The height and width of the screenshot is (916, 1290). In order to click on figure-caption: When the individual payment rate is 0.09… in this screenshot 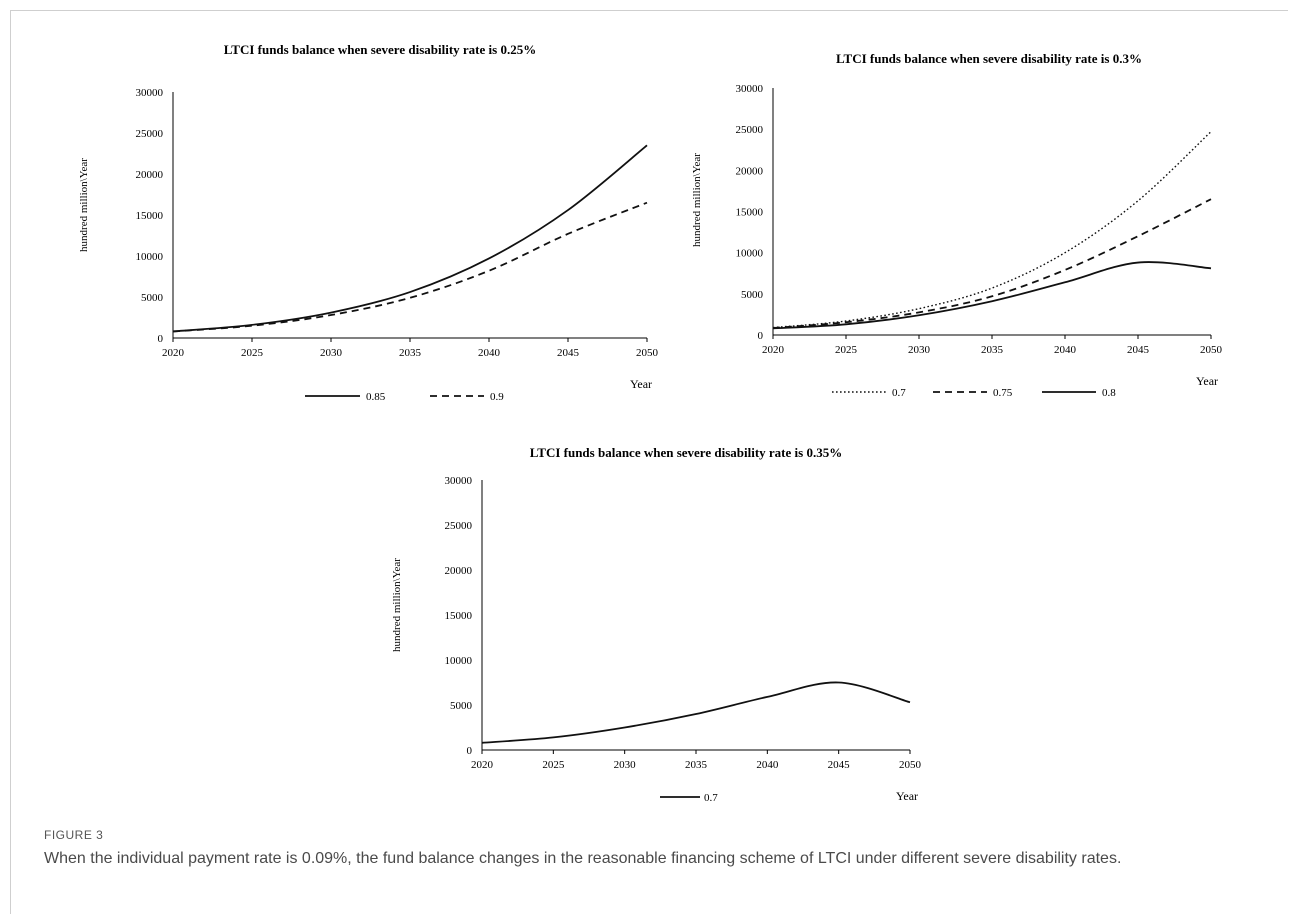, I will do `click(583, 858)`.